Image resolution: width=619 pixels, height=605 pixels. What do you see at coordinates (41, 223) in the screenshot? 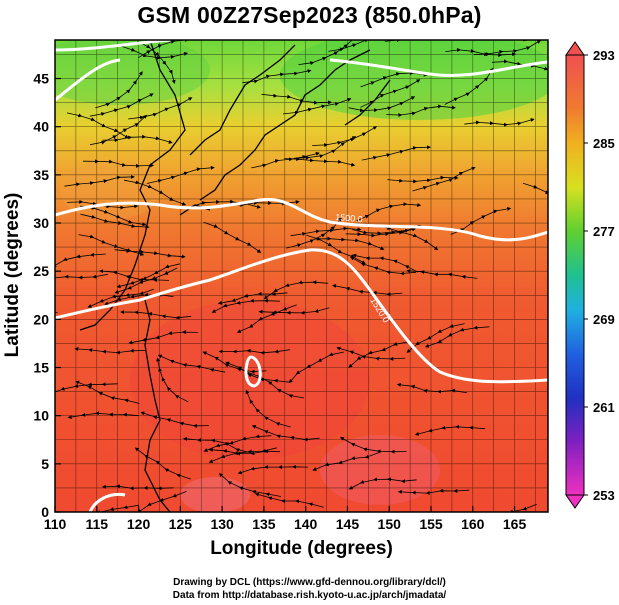
I see `y-tick-label-30: 30` at bounding box center [41, 223].